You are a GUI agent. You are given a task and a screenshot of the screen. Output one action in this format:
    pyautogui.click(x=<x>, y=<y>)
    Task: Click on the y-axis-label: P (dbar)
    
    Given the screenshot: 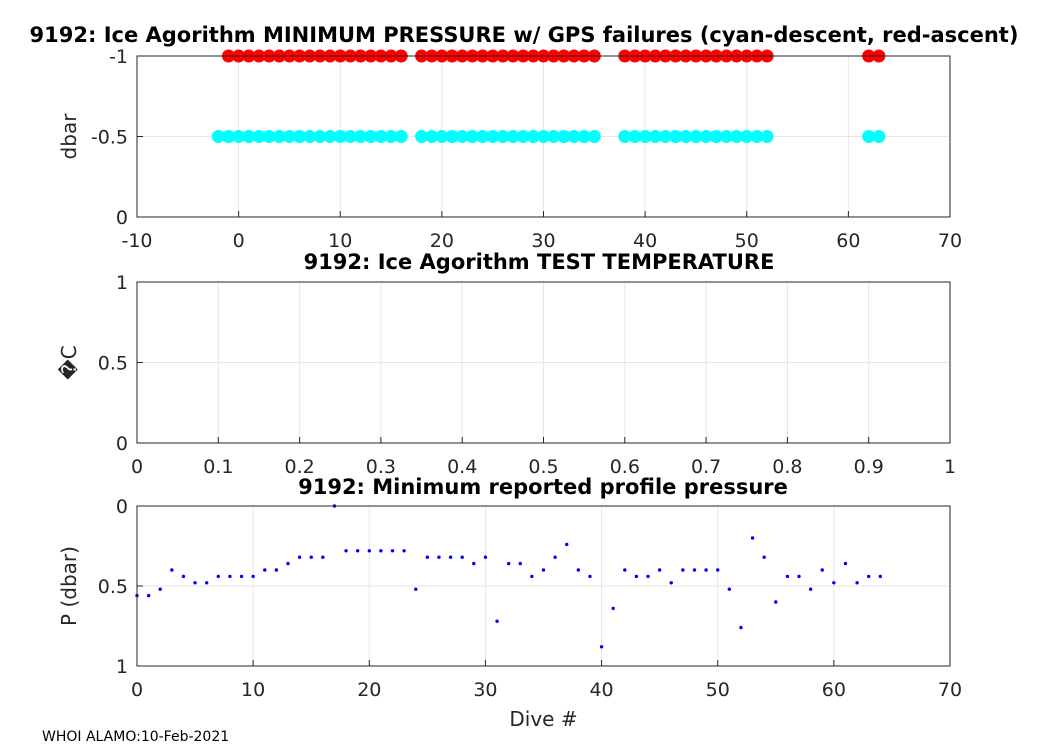 What is the action you would take?
    pyautogui.click(x=69, y=586)
    